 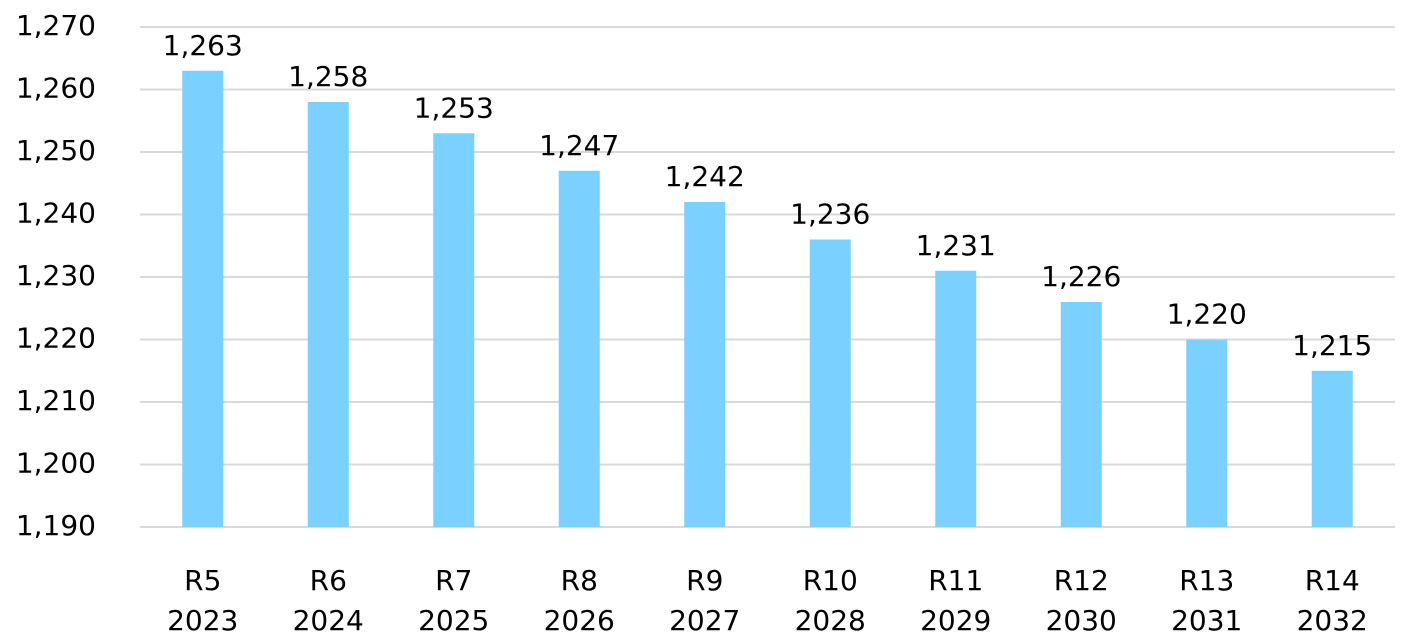 What do you see at coordinates (704, 580) in the screenshot?
I see `x-tick-label: R9` at bounding box center [704, 580].